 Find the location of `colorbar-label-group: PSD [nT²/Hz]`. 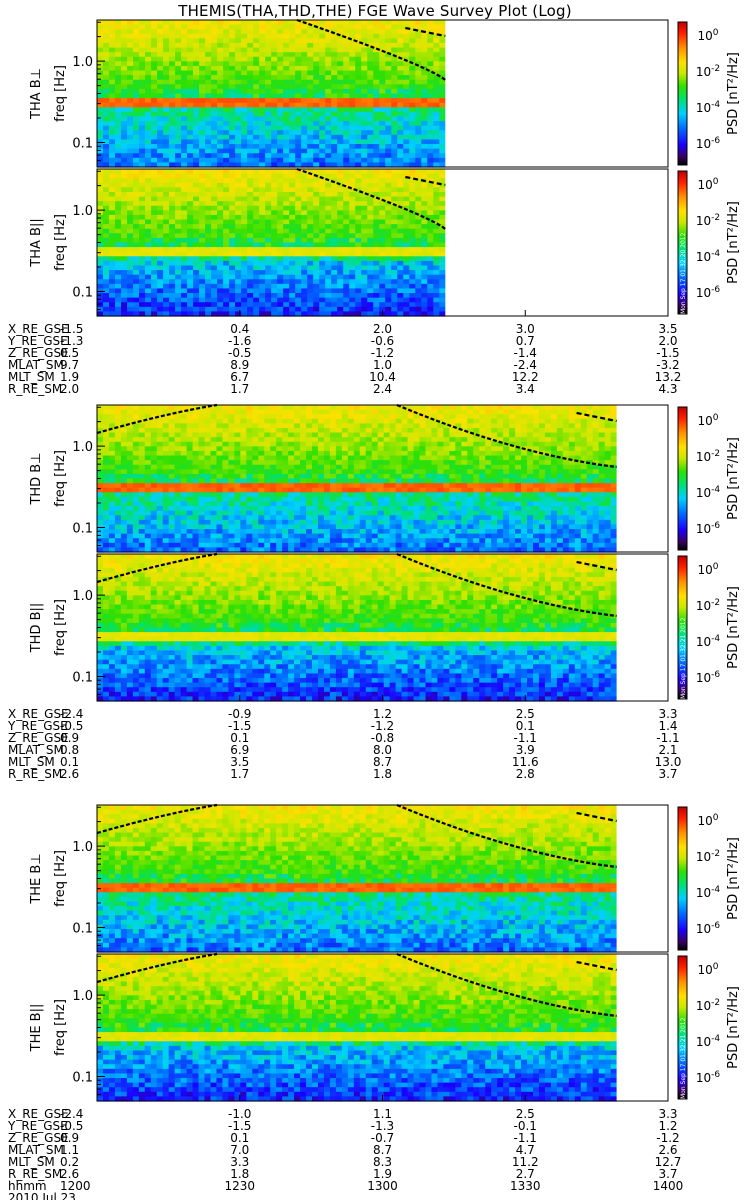

colorbar-label-group: PSD [nT²/Hz] is located at coordinates (733, 242).